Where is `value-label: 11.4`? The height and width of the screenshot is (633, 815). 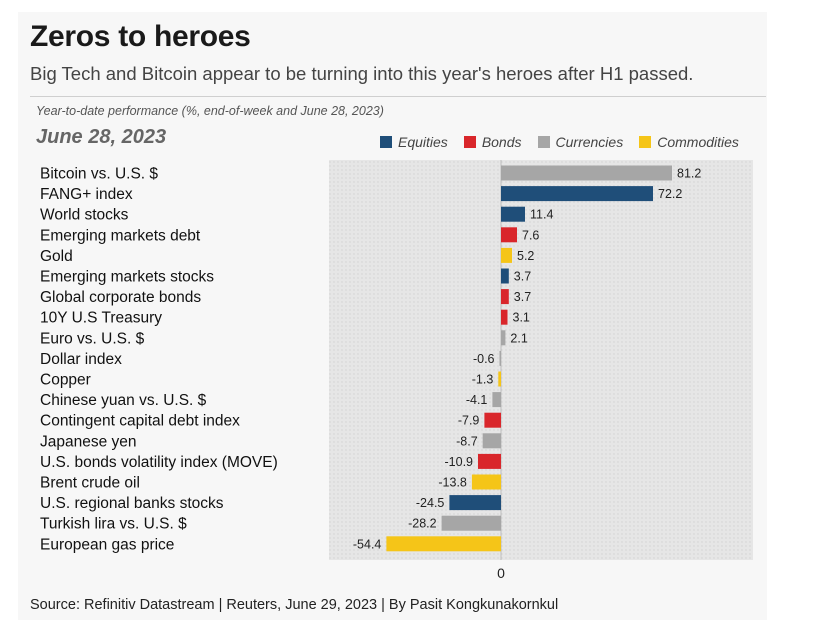
value-label: 11.4 is located at coordinates (541, 215).